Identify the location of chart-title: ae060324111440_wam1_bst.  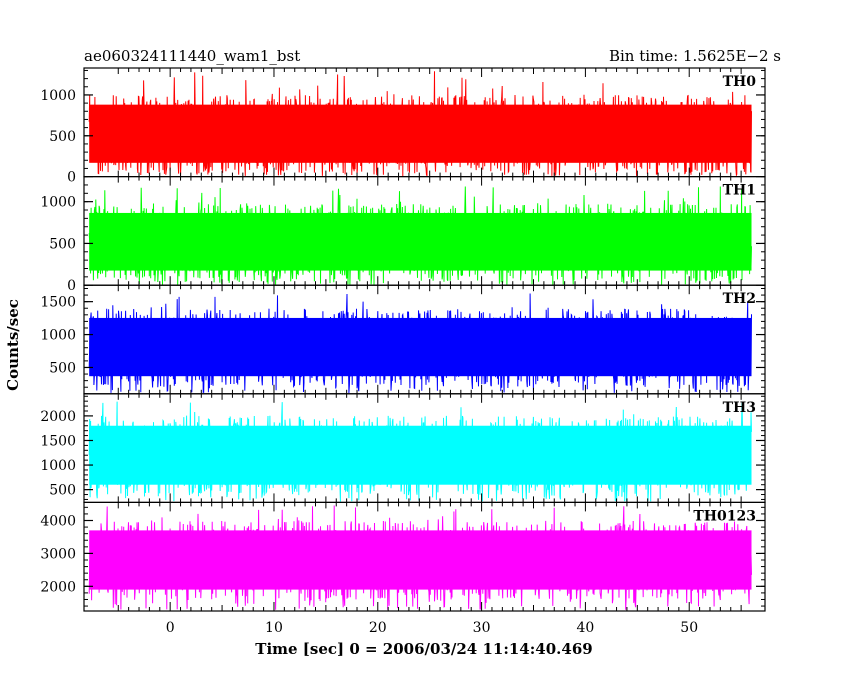
(192, 56).